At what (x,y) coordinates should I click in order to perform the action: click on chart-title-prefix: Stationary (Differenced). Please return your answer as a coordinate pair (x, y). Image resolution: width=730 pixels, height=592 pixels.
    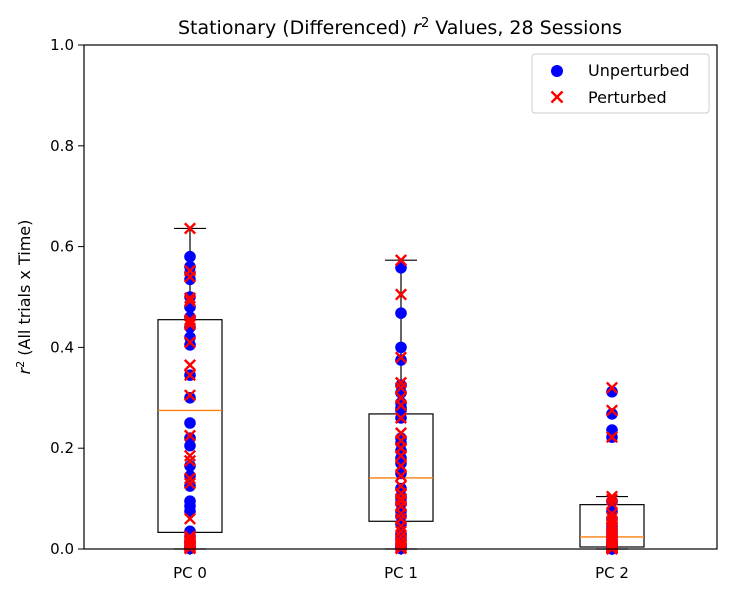
    Looking at the image, I should click on (295, 28).